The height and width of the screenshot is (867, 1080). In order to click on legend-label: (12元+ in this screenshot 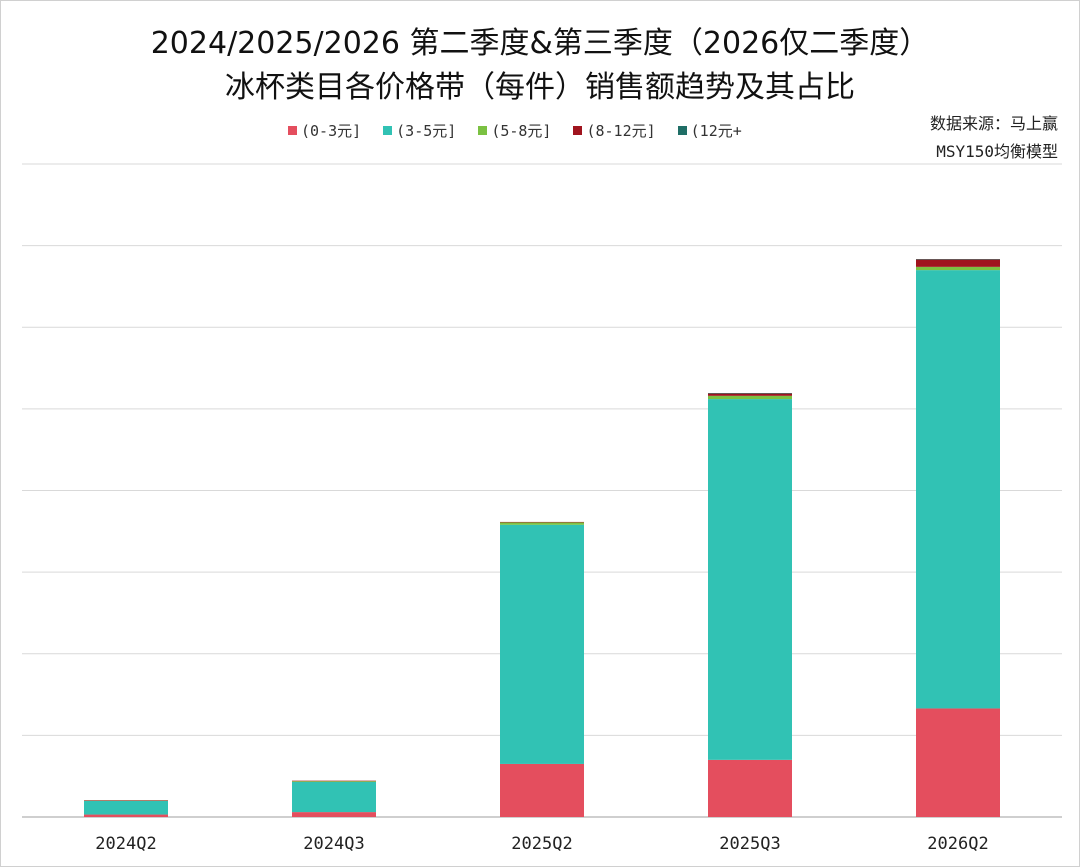, I will do `click(716, 131)`.